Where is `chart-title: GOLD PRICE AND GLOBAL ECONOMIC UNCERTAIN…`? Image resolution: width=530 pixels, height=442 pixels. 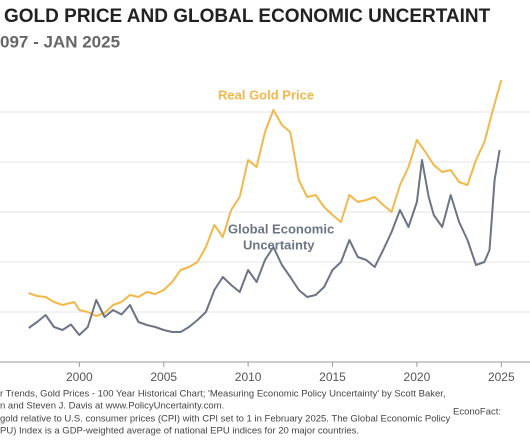 chart-title: GOLD PRICE AND GLOBAL ECONOMIC UNCERTAIN… is located at coordinates (247, 16).